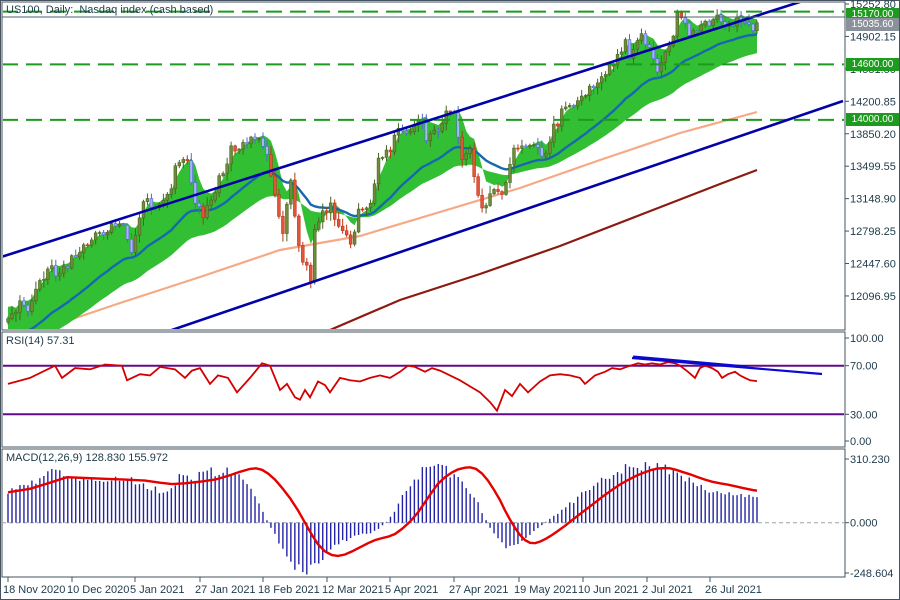 The width and height of the screenshot is (900, 600). I want to click on price-axis-label: 14902.15, so click(873, 37).